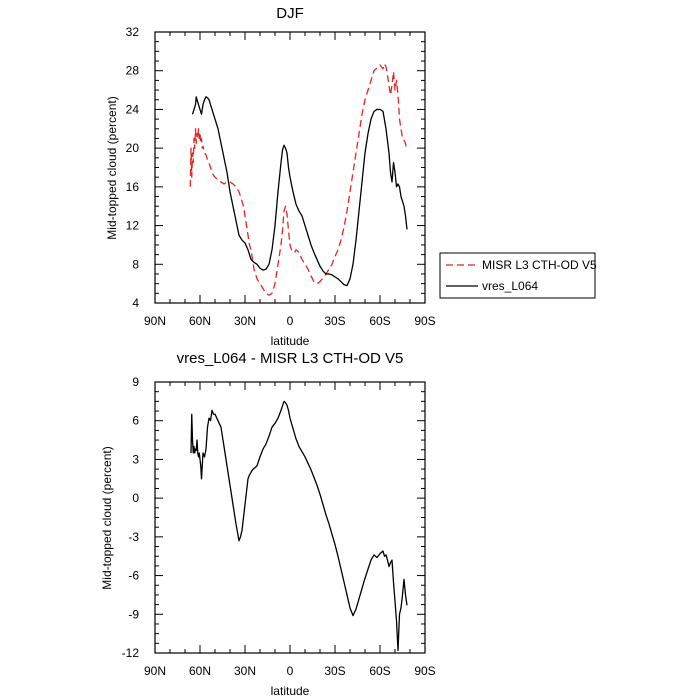 This screenshot has height=700, width=700. What do you see at coordinates (245, 321) in the screenshot?
I see `top-x-tick-label: 30N` at bounding box center [245, 321].